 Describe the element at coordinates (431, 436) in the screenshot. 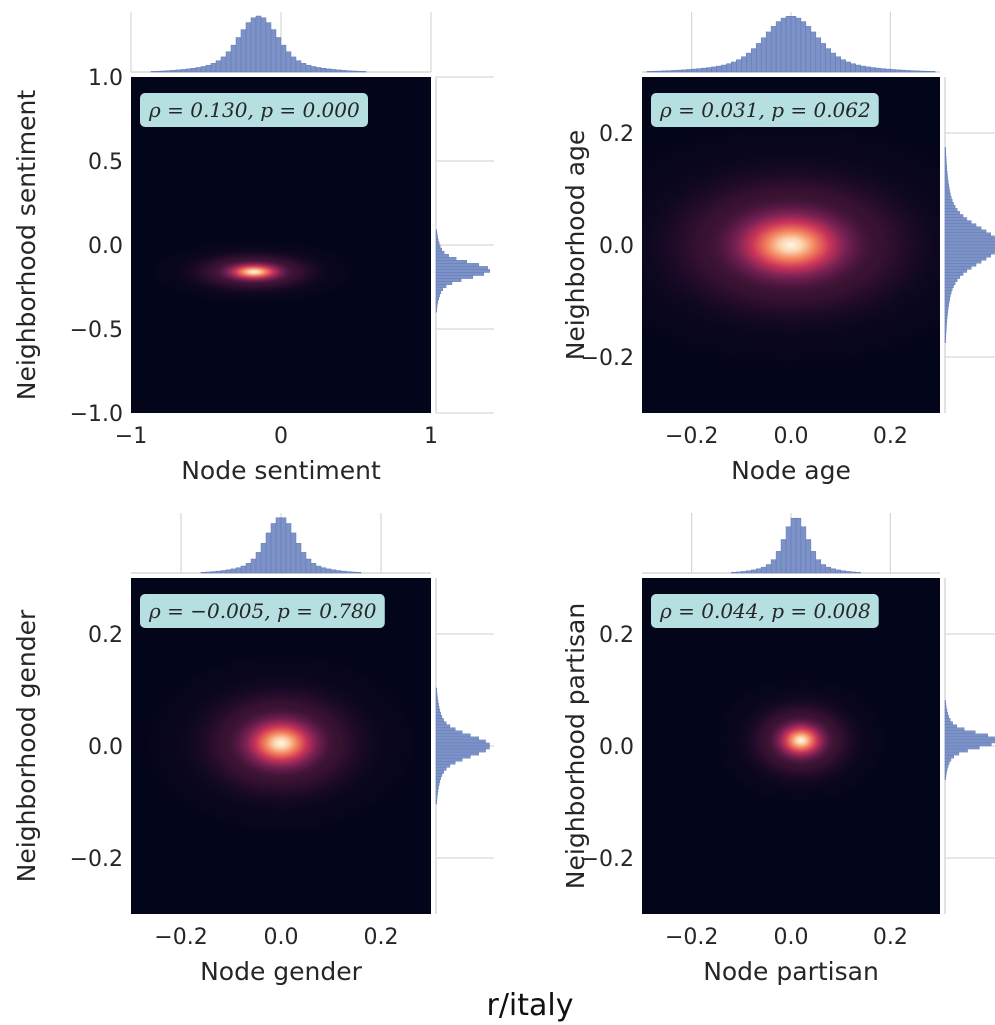

I see `x-tick-label: 1` at that location.